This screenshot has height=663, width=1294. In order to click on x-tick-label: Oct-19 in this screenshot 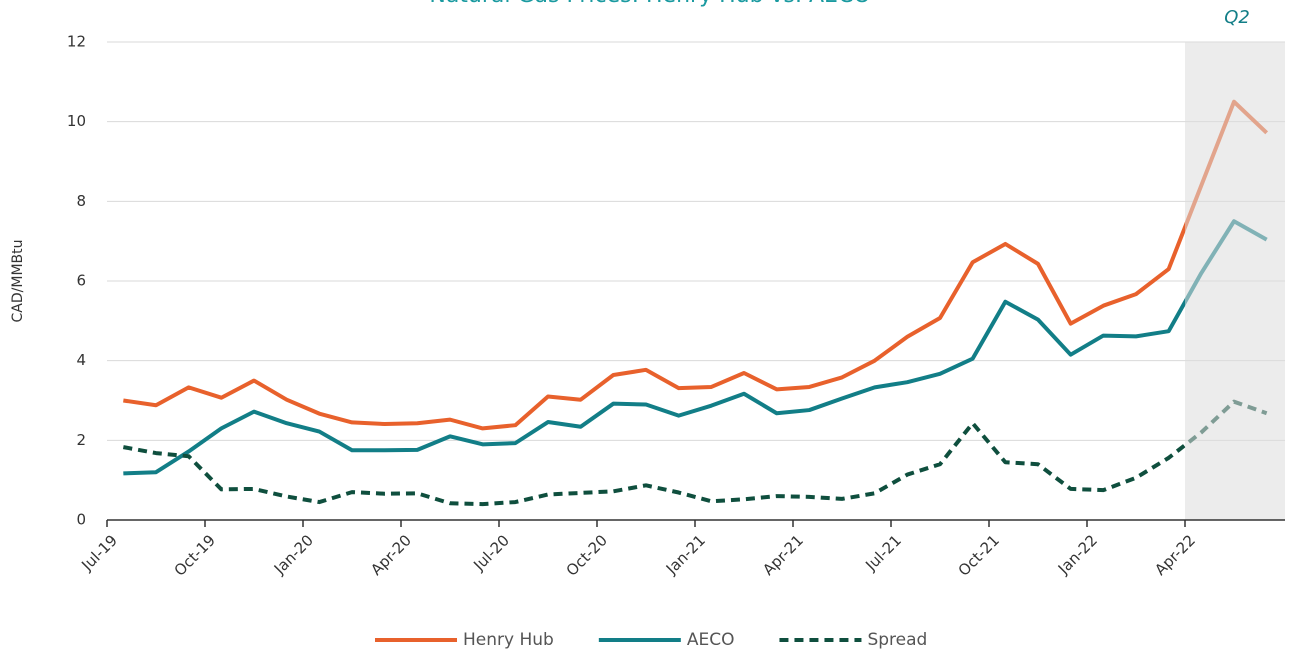, I will do `click(195, 555)`.